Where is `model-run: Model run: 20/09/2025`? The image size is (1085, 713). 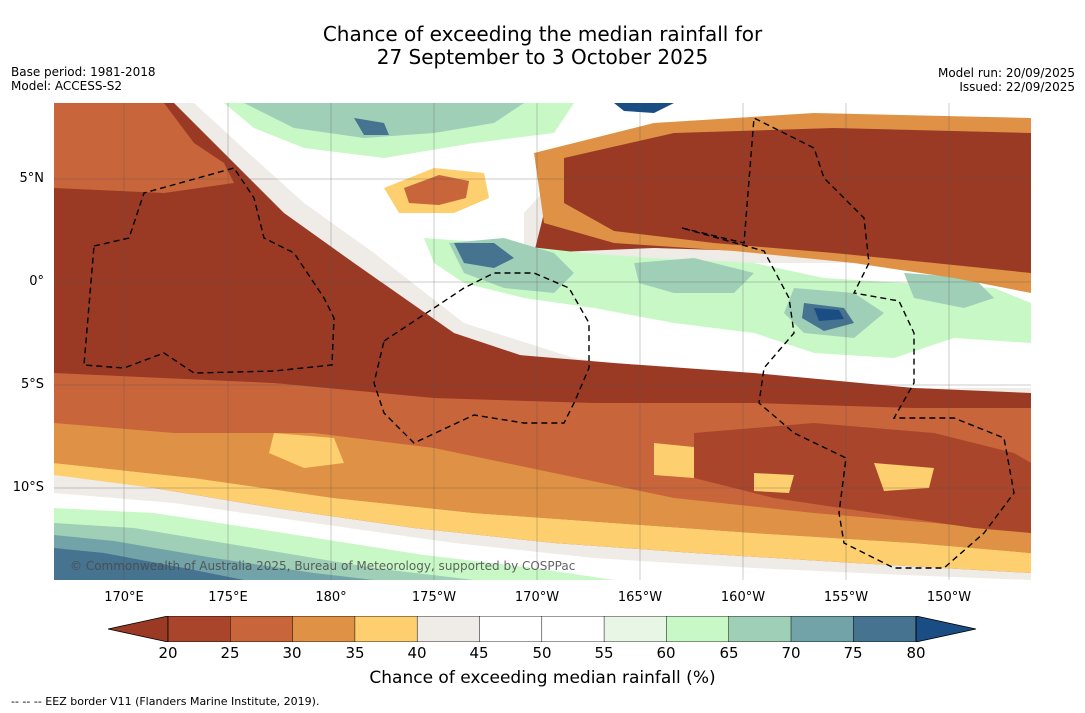 model-run: Model run: 20/09/2025 is located at coordinates (1006, 73).